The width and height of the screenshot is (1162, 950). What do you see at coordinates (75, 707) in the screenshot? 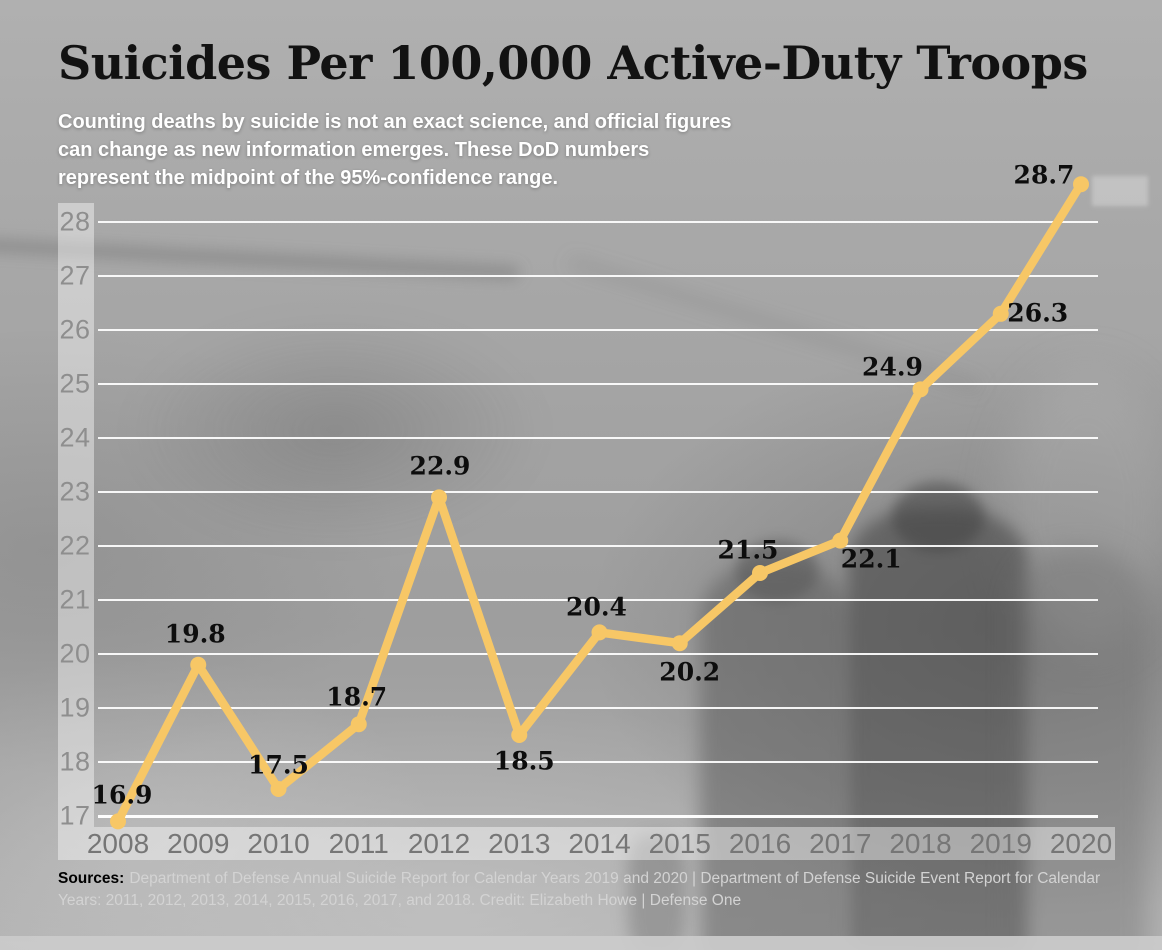
I see `y-tick-label-19: 19` at bounding box center [75, 707].